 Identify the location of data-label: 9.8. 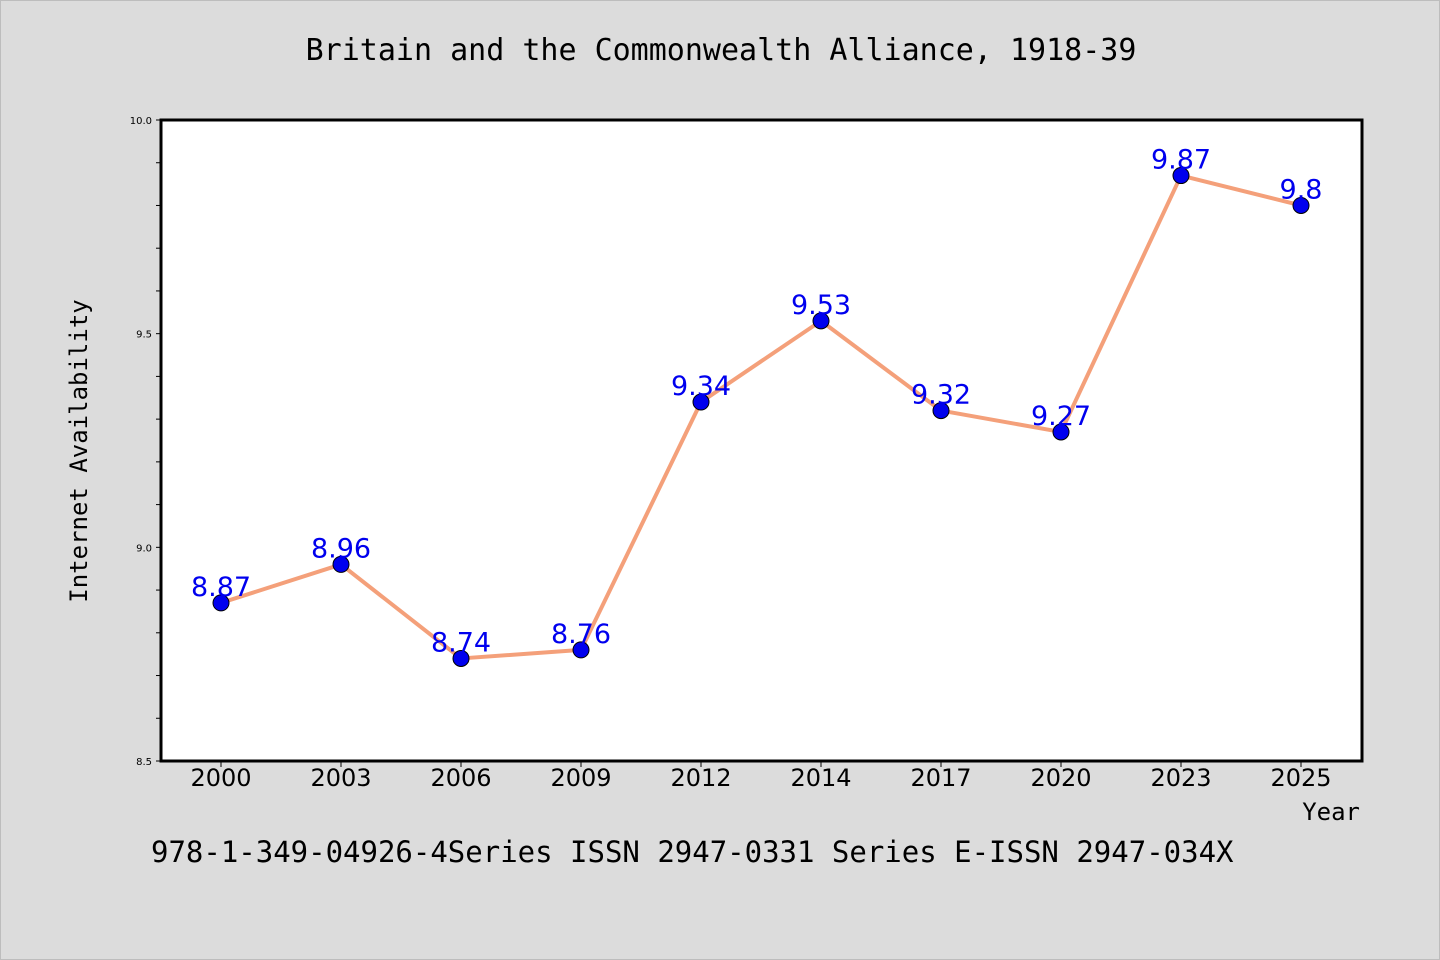
(1301, 189).